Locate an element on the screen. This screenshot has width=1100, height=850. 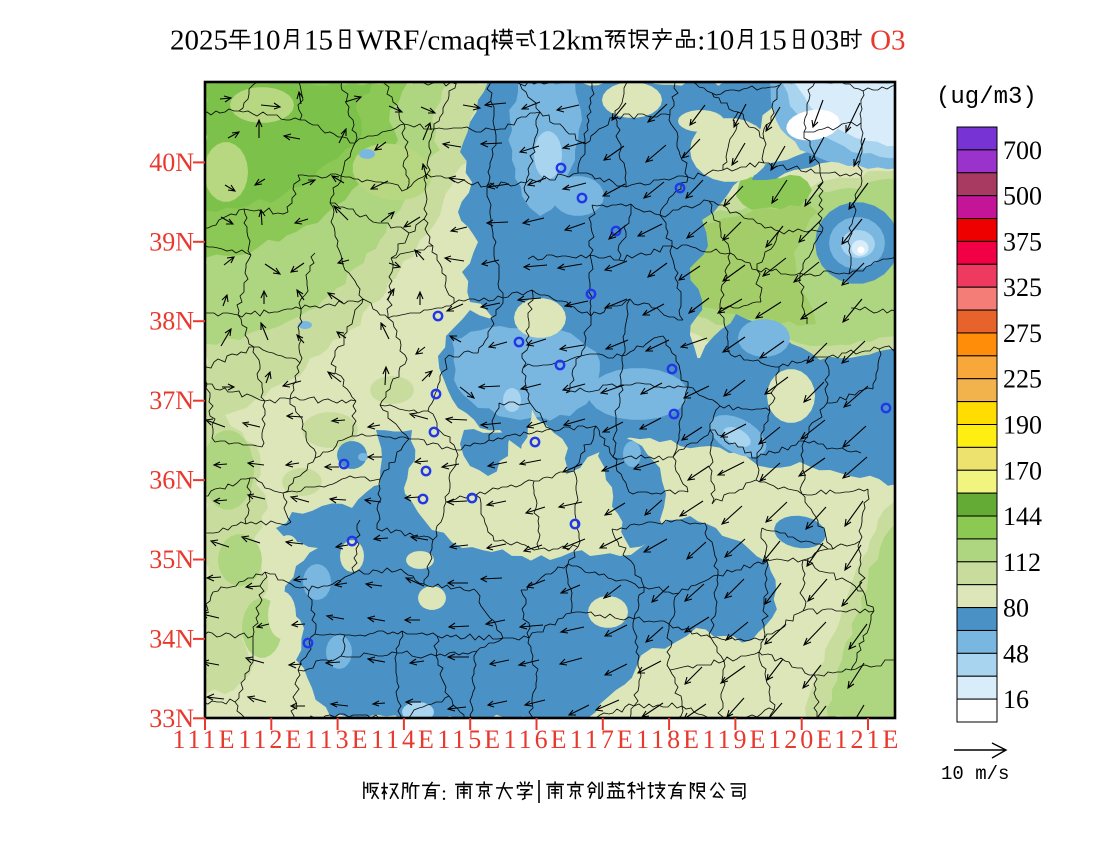
svg-text: 112E is located at coordinates (271, 739).